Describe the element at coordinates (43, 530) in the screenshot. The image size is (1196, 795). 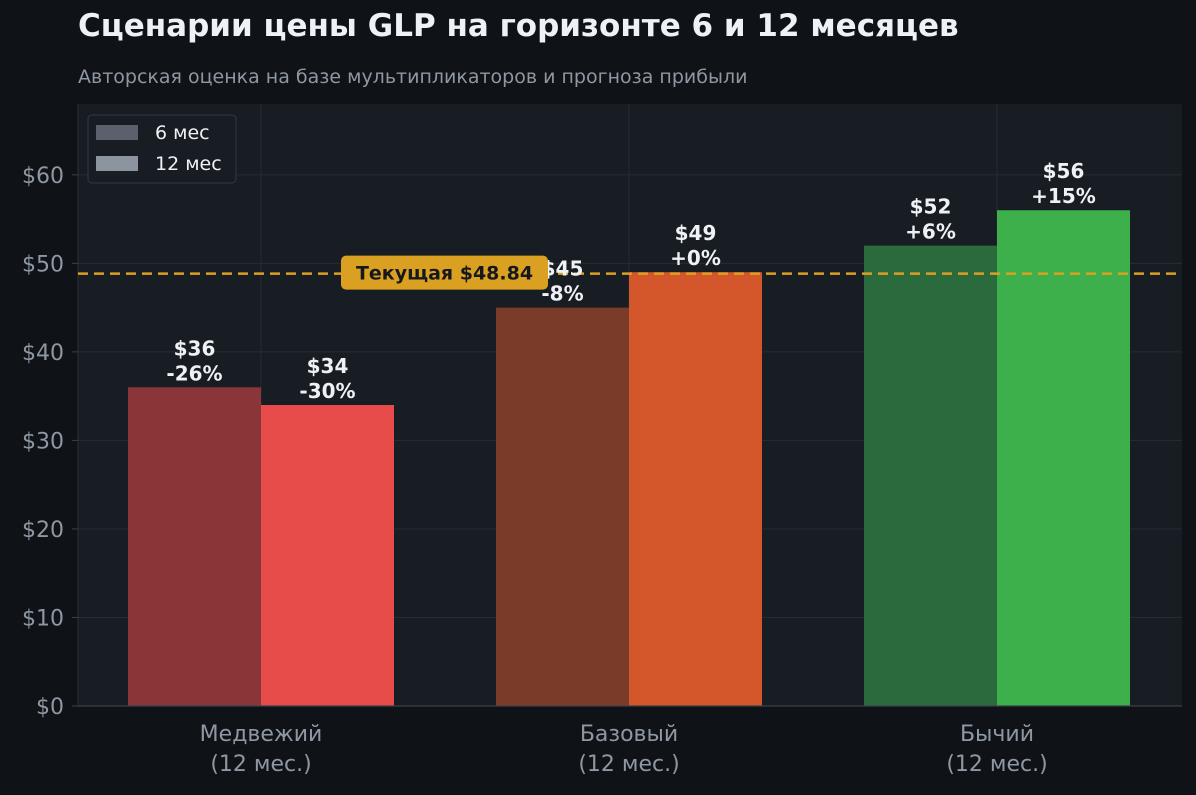
I see `y-tick-label: $20` at that location.